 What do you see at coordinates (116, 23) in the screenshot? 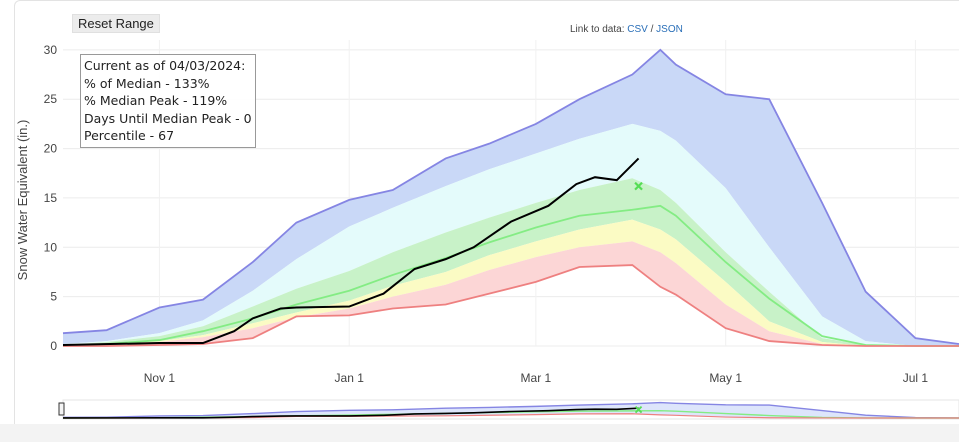
I see `reset-range-button: Reset Range` at bounding box center [116, 23].